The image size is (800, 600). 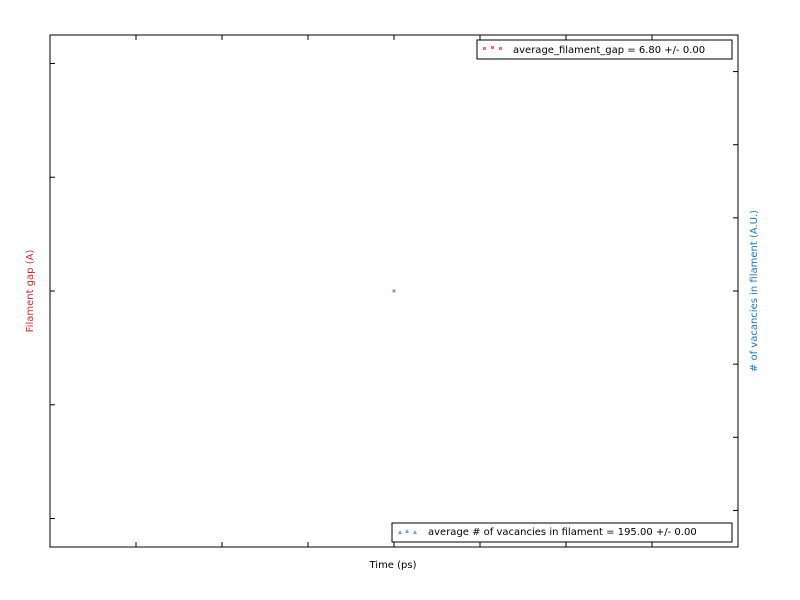 I want to click on data-marks, so click(x=394, y=291).